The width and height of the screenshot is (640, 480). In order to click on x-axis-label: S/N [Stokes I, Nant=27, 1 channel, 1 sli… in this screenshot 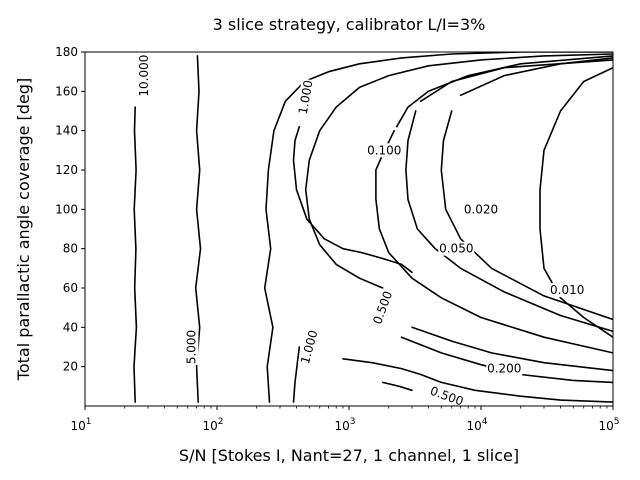, I will do `click(349, 455)`.